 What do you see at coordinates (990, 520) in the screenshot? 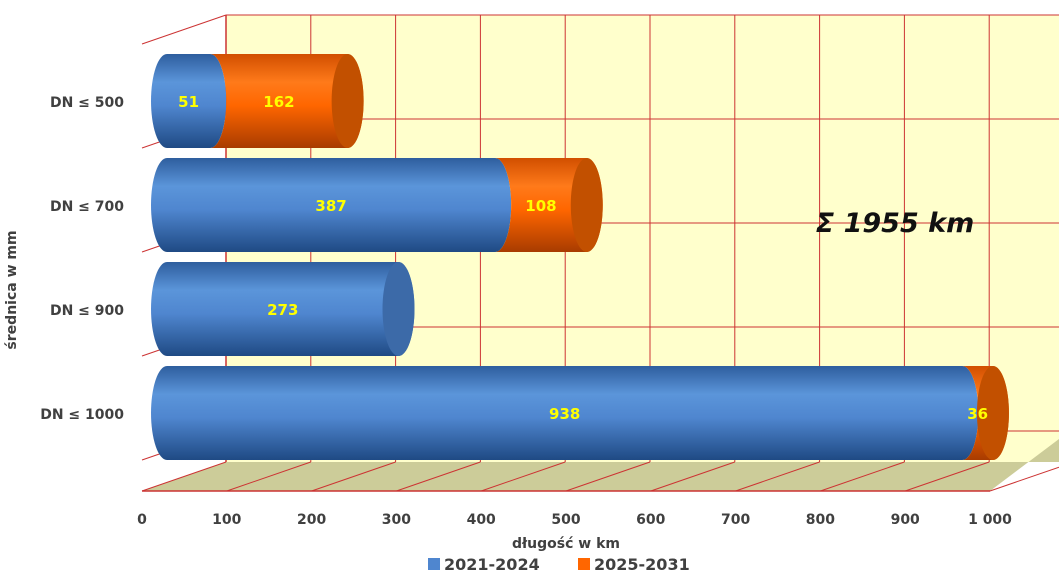
I see `x-tick-label: 1 000` at bounding box center [990, 520].